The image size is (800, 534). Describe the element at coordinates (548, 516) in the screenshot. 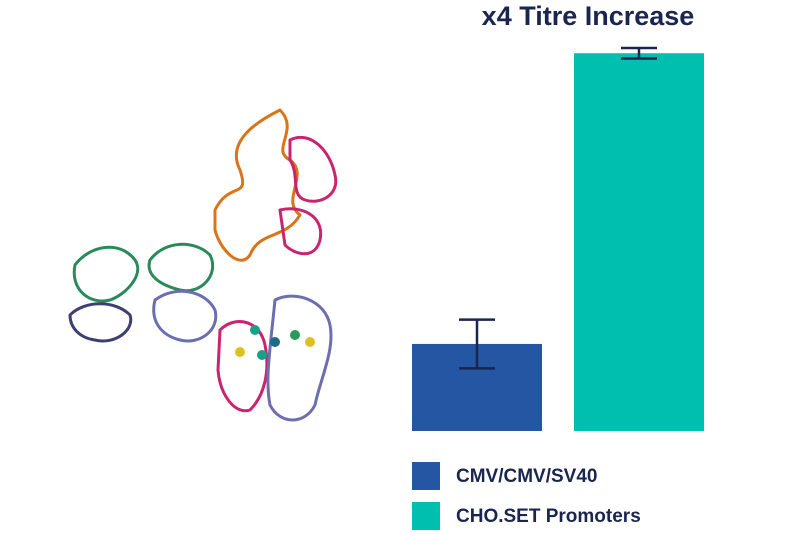

I see `legend-label: CHO.SET Promoters` at that location.